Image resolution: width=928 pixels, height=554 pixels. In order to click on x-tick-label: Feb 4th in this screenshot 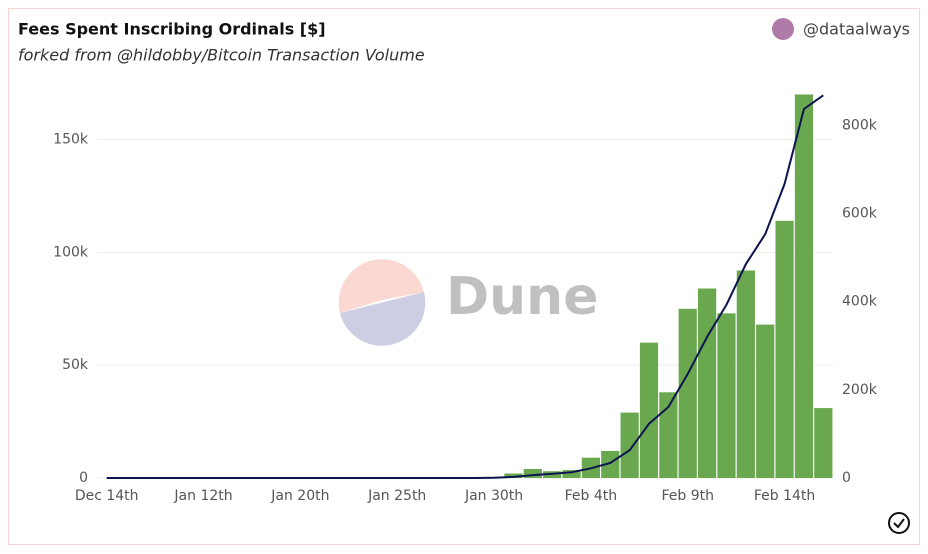, I will do `click(591, 496)`.